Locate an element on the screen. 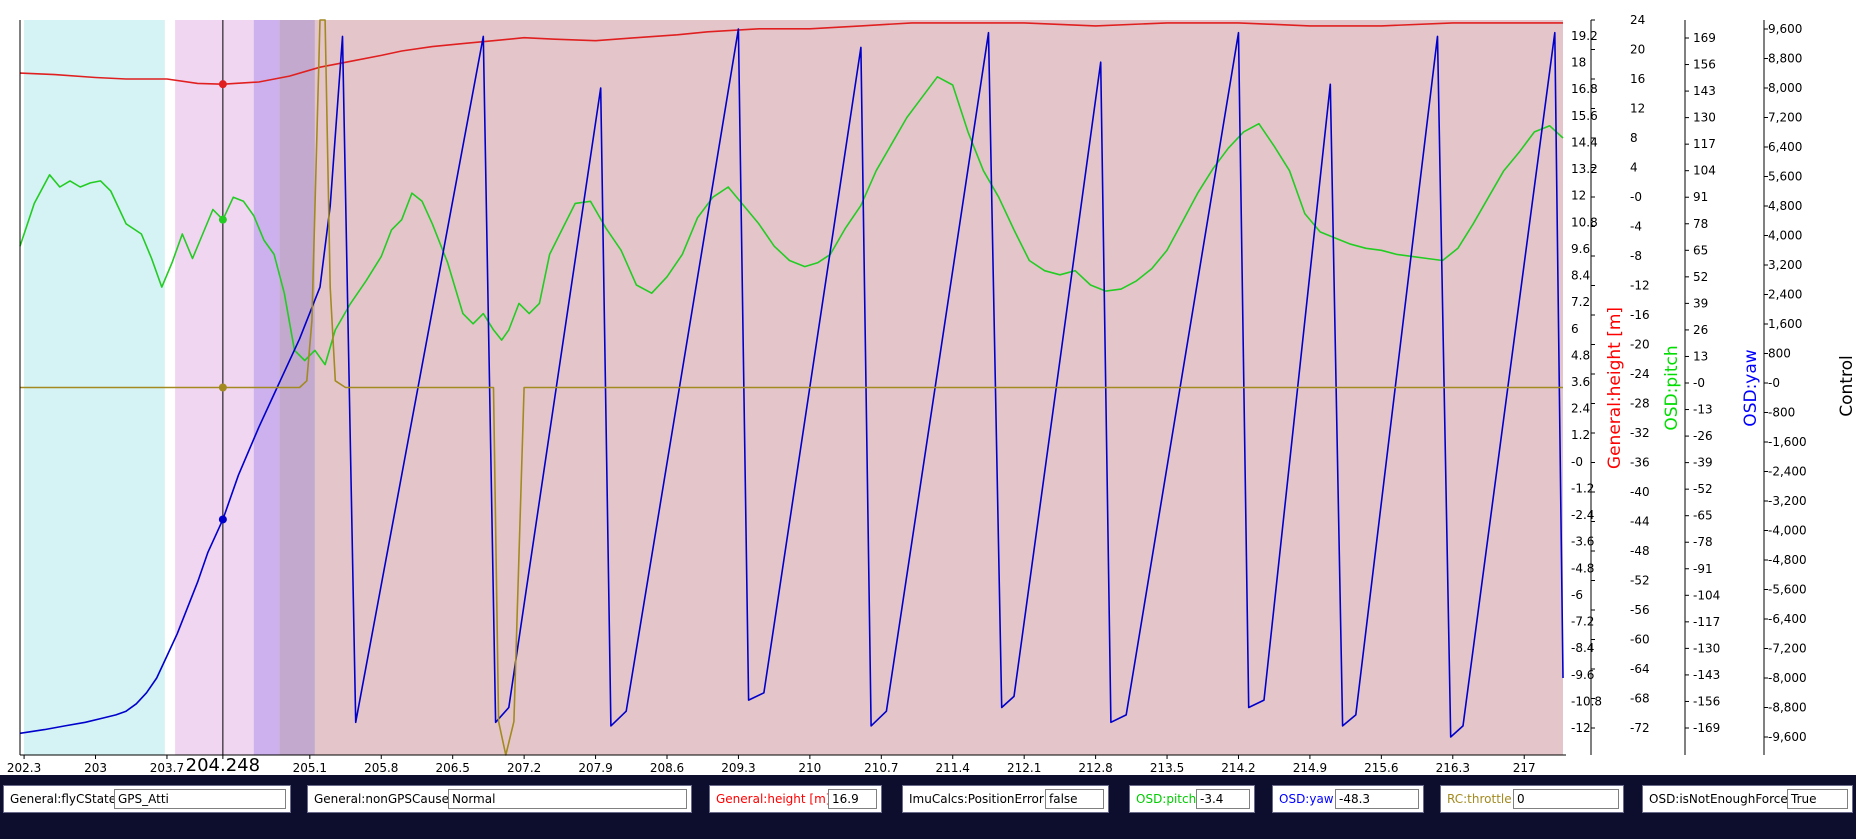  axis-tick-label-left: -12 is located at coordinates (1581, 728).